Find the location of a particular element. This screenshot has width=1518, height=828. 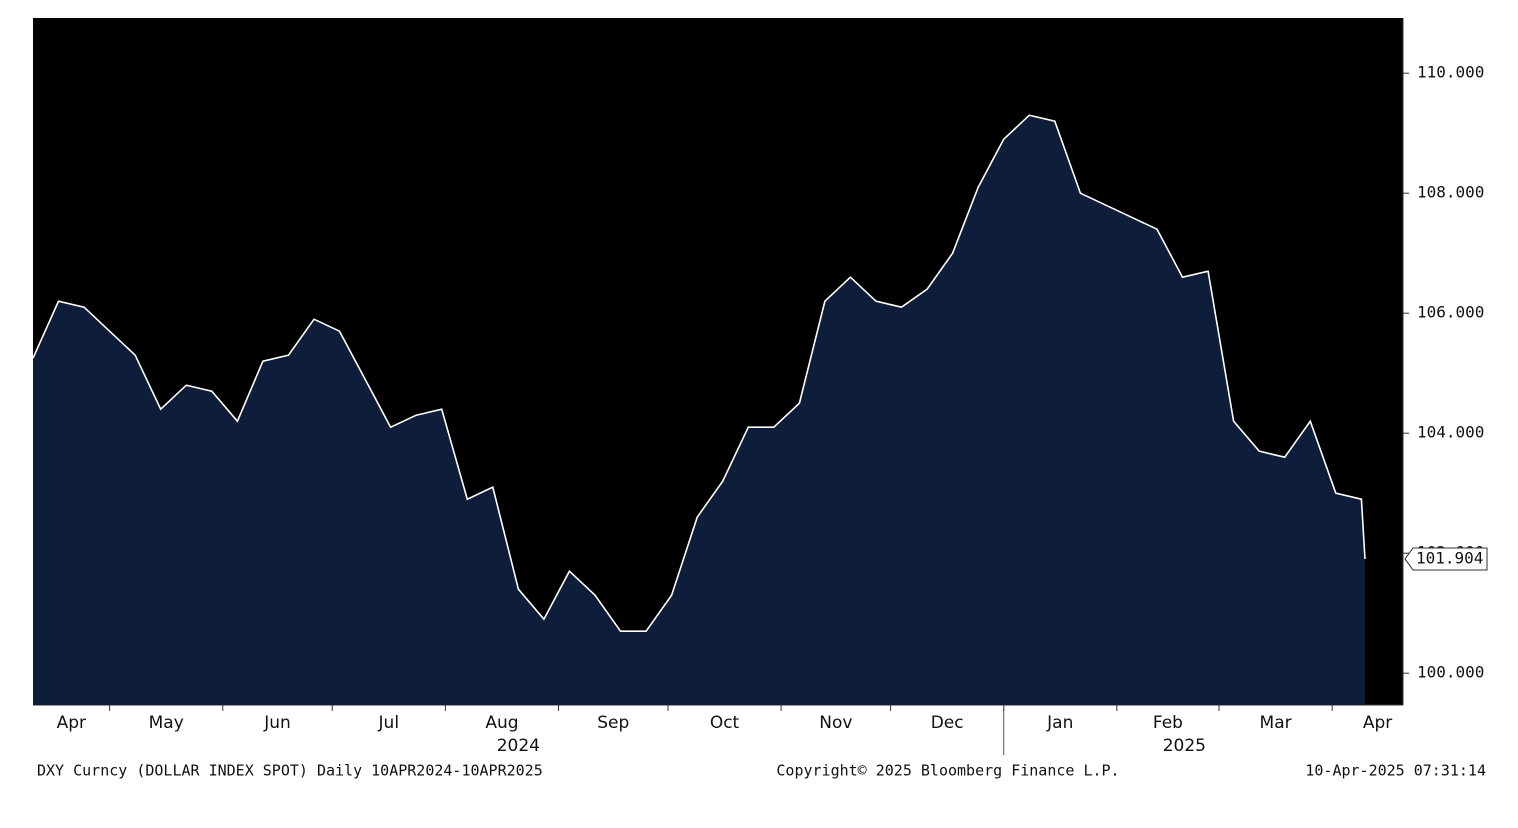

year-label: 2024 is located at coordinates (518, 746).